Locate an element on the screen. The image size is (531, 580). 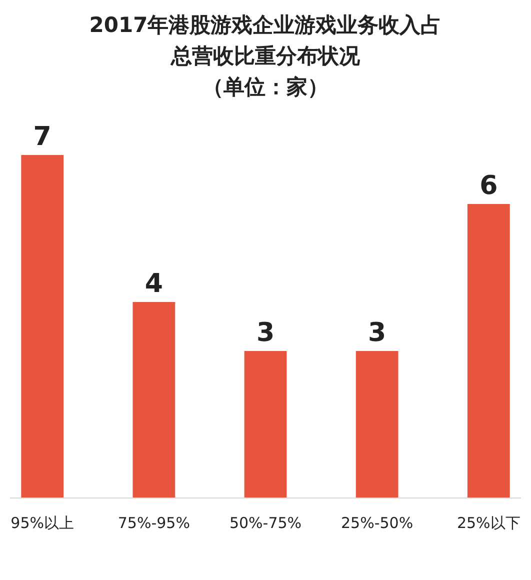
x-tick-label: 25%-50% is located at coordinates (377, 523).